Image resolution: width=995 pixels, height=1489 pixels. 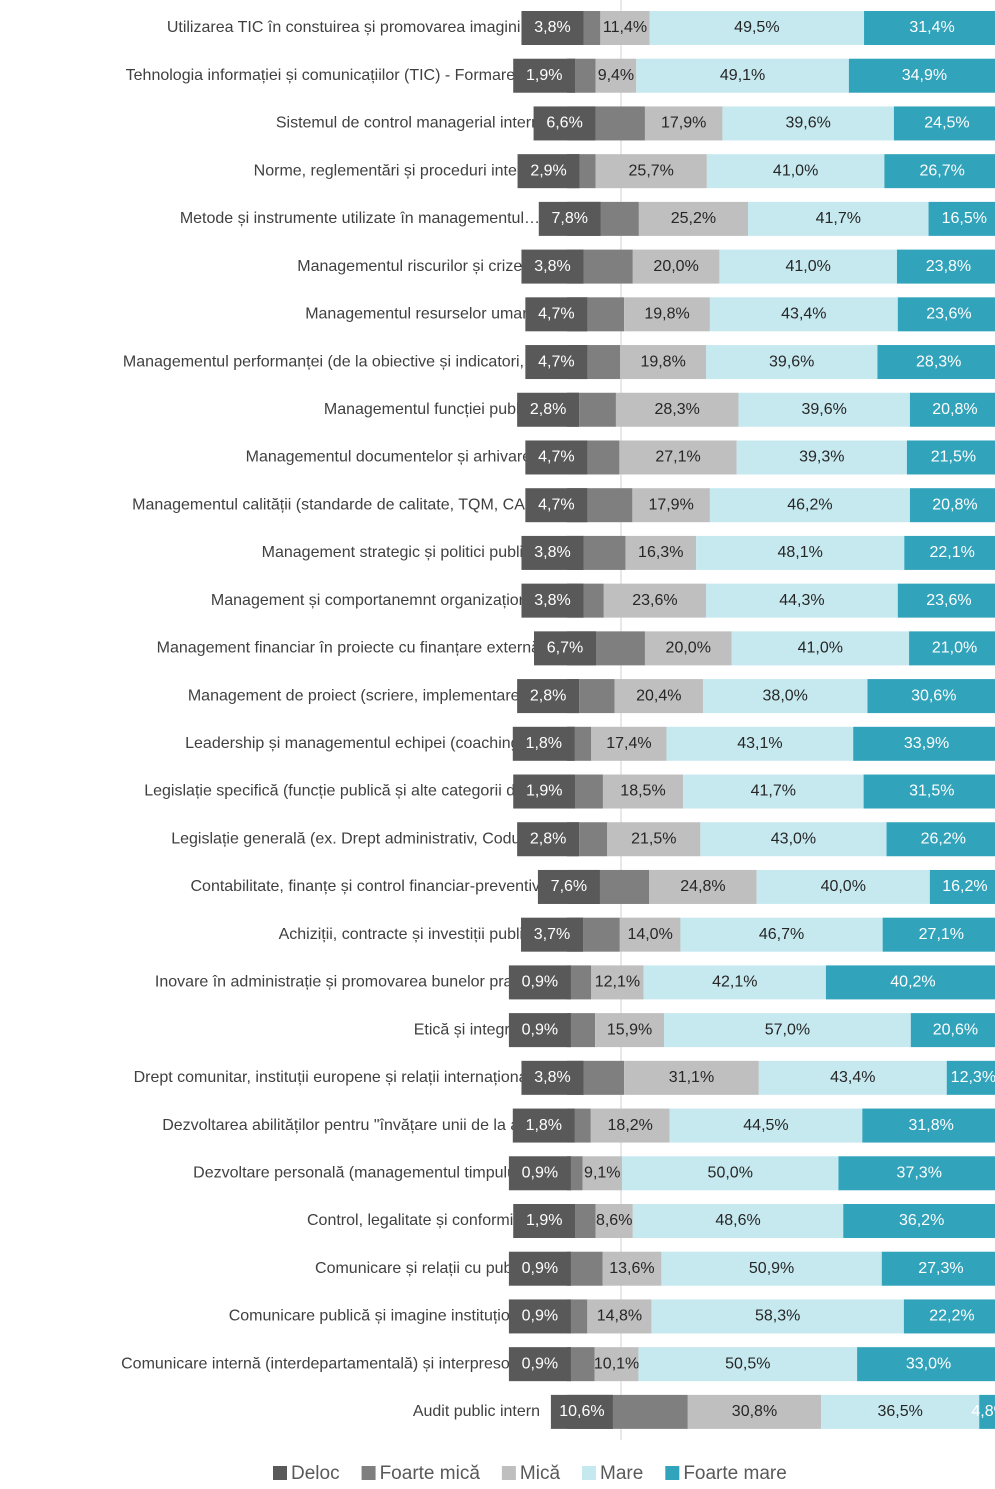 What do you see at coordinates (430, 1473) in the screenshot?
I see `legend-label: Foarte mică` at bounding box center [430, 1473].